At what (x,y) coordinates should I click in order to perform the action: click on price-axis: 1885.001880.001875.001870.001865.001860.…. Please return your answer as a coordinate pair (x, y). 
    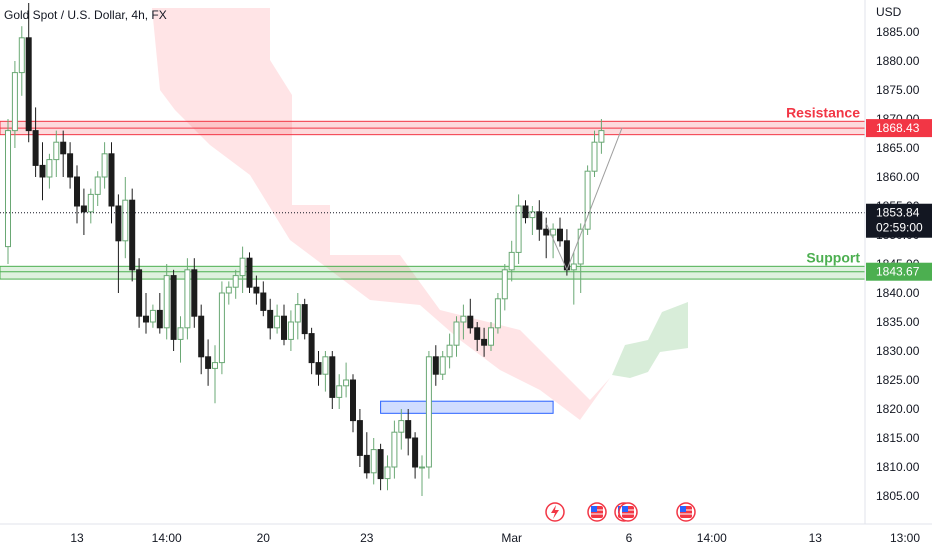
    Looking at the image, I should click on (898, 262).